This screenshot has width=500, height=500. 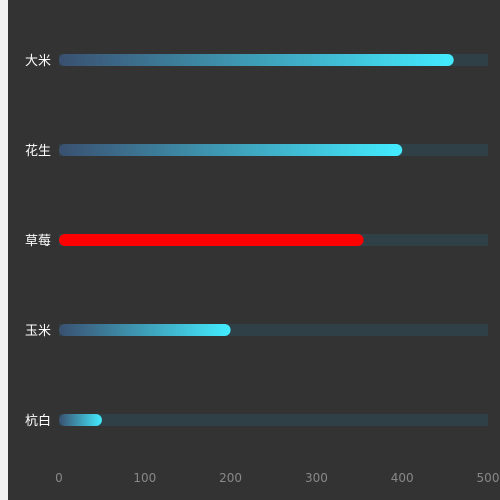 I want to click on x-tick-label: 500, so click(x=488, y=478).